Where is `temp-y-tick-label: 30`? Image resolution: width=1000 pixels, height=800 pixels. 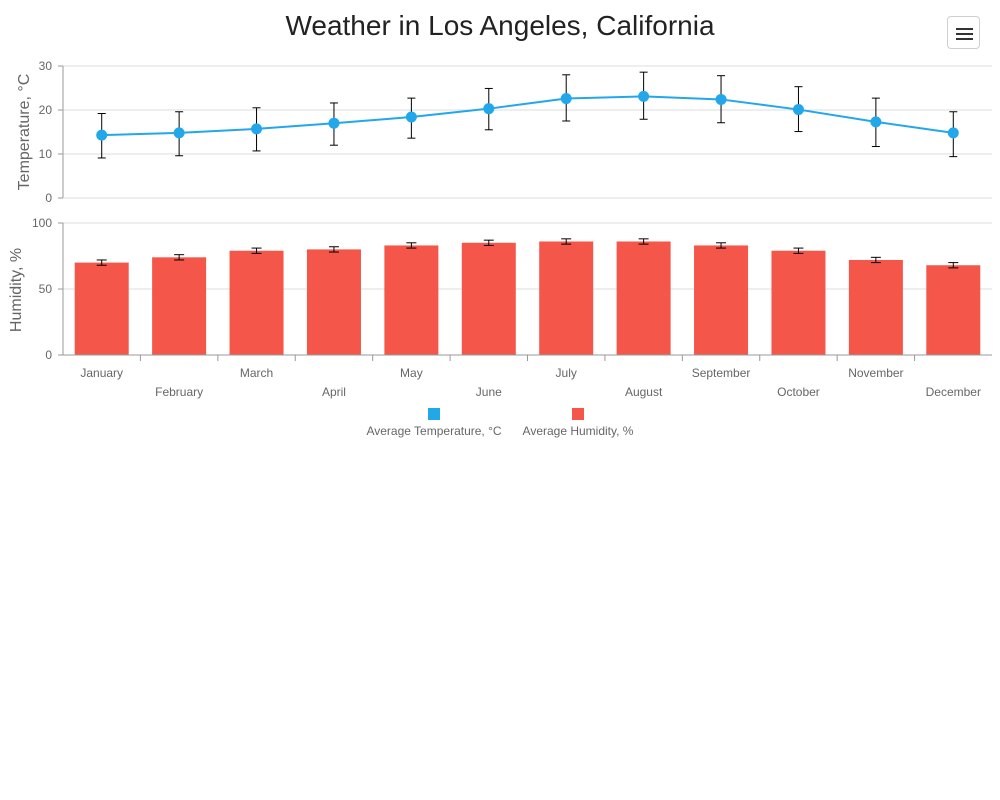 temp-y-tick-label: 30 is located at coordinates (46, 66).